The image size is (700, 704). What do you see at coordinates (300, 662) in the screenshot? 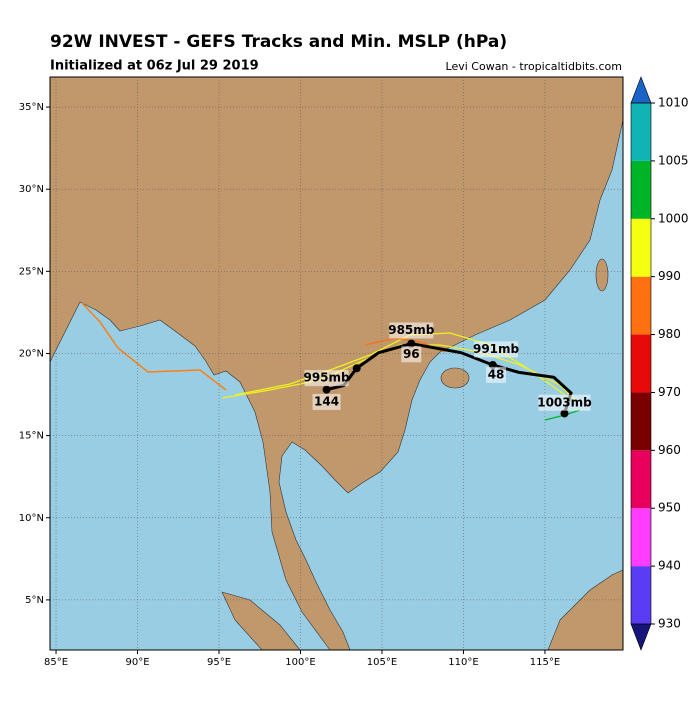
I see `x-tick-label: 100°E` at bounding box center [300, 662].